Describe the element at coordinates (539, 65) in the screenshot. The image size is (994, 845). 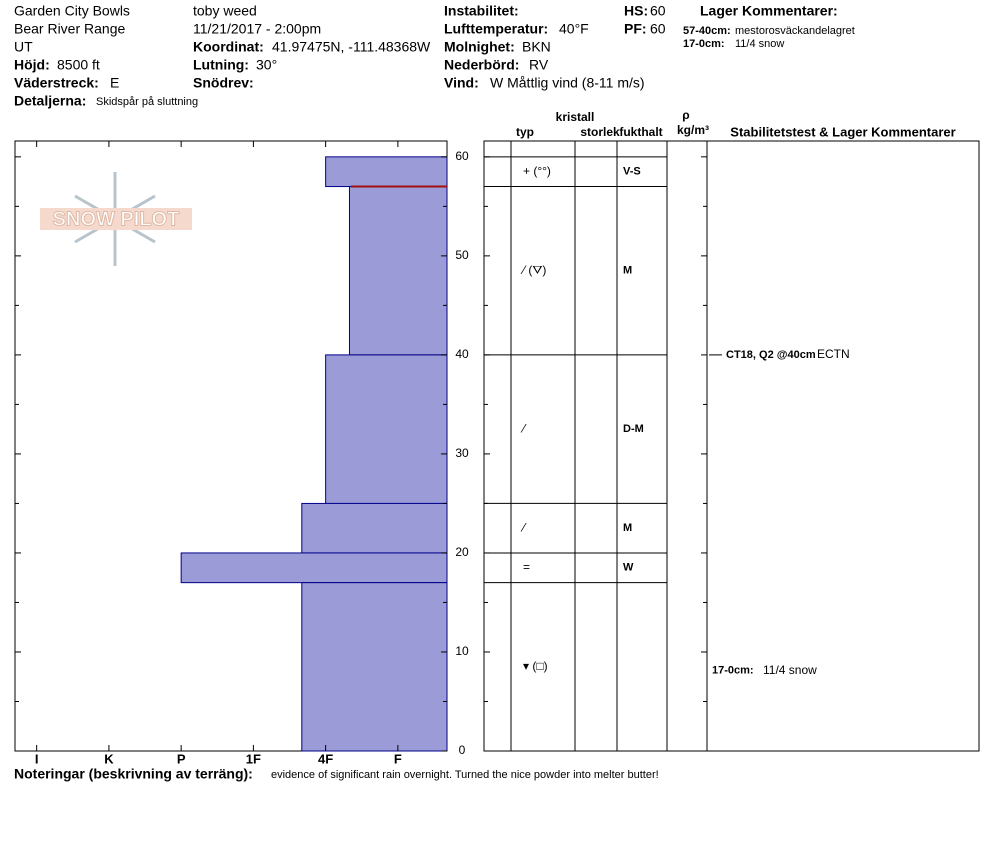
I see `value: RV` at that location.